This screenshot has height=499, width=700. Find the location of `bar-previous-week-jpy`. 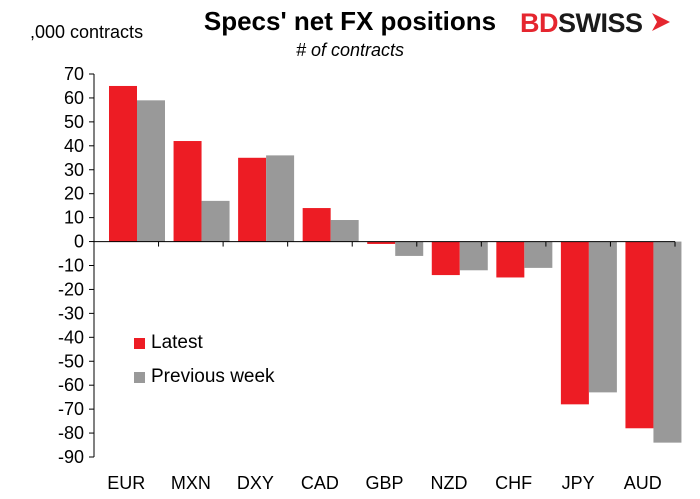

bar-previous-week-jpy is located at coordinates (602, 317).